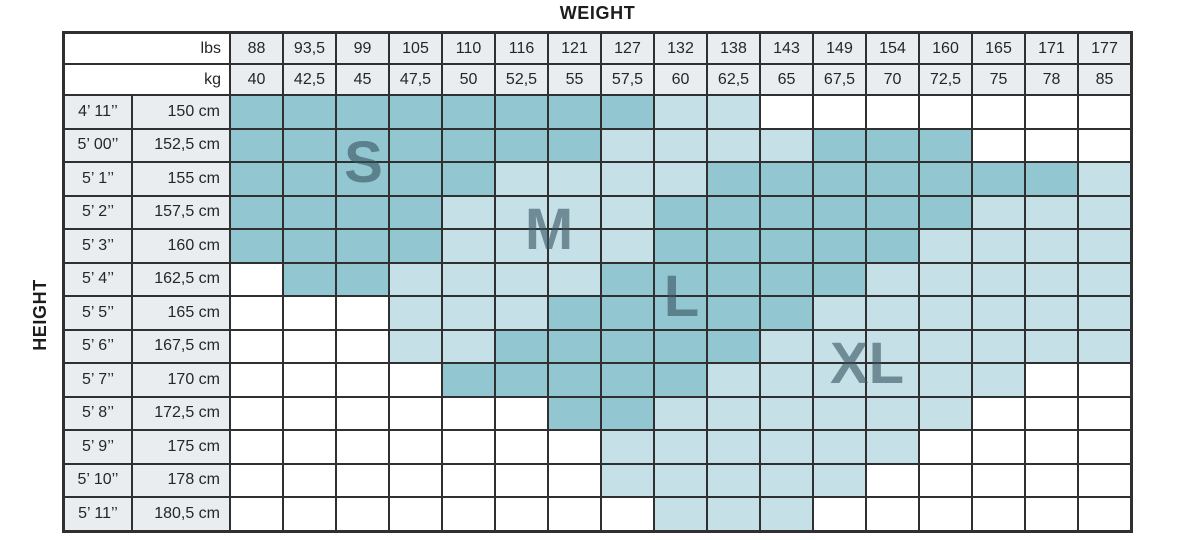 The width and height of the screenshot is (1200, 540). What do you see at coordinates (362, 79) in the screenshot?
I see `weight-kg-header-cell: 45` at bounding box center [362, 79].